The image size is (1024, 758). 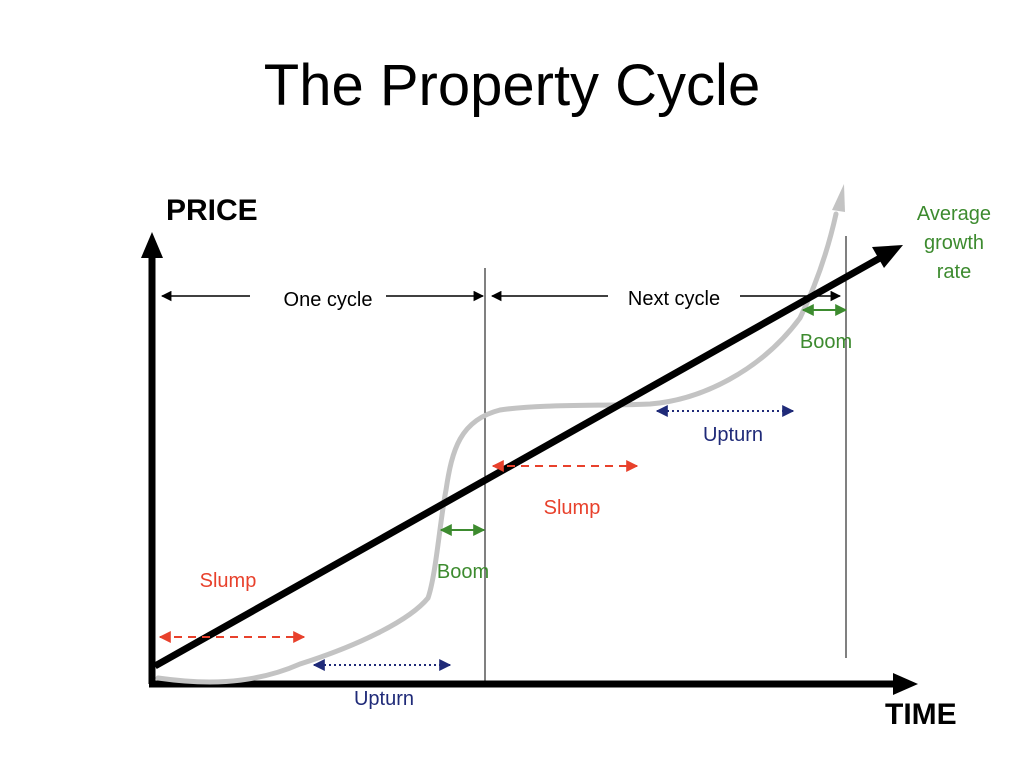 What do you see at coordinates (954, 214) in the screenshot?
I see `trend-label-line-1: Average` at bounding box center [954, 214].